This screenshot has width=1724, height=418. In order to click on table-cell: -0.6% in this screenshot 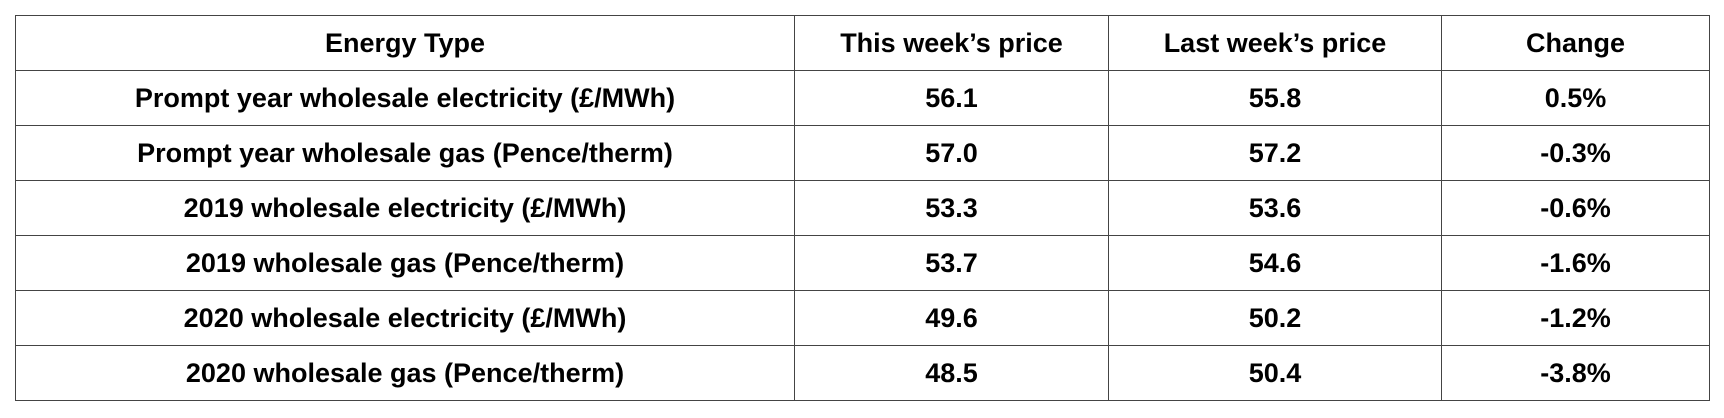, I will do `click(1575, 208)`.